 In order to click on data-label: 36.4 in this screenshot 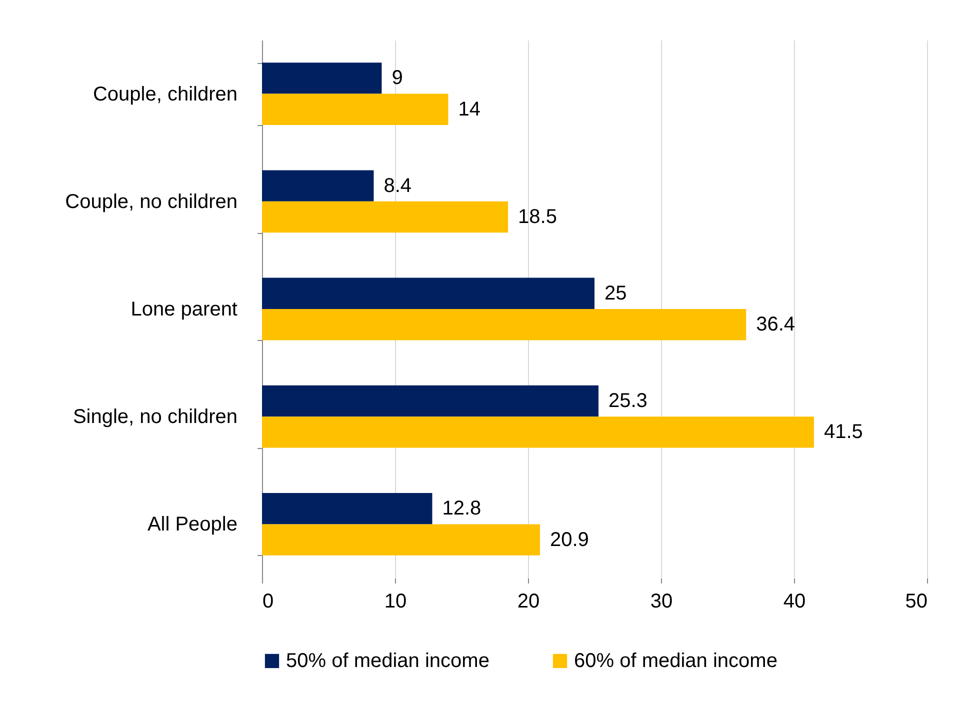, I will do `click(776, 325)`.